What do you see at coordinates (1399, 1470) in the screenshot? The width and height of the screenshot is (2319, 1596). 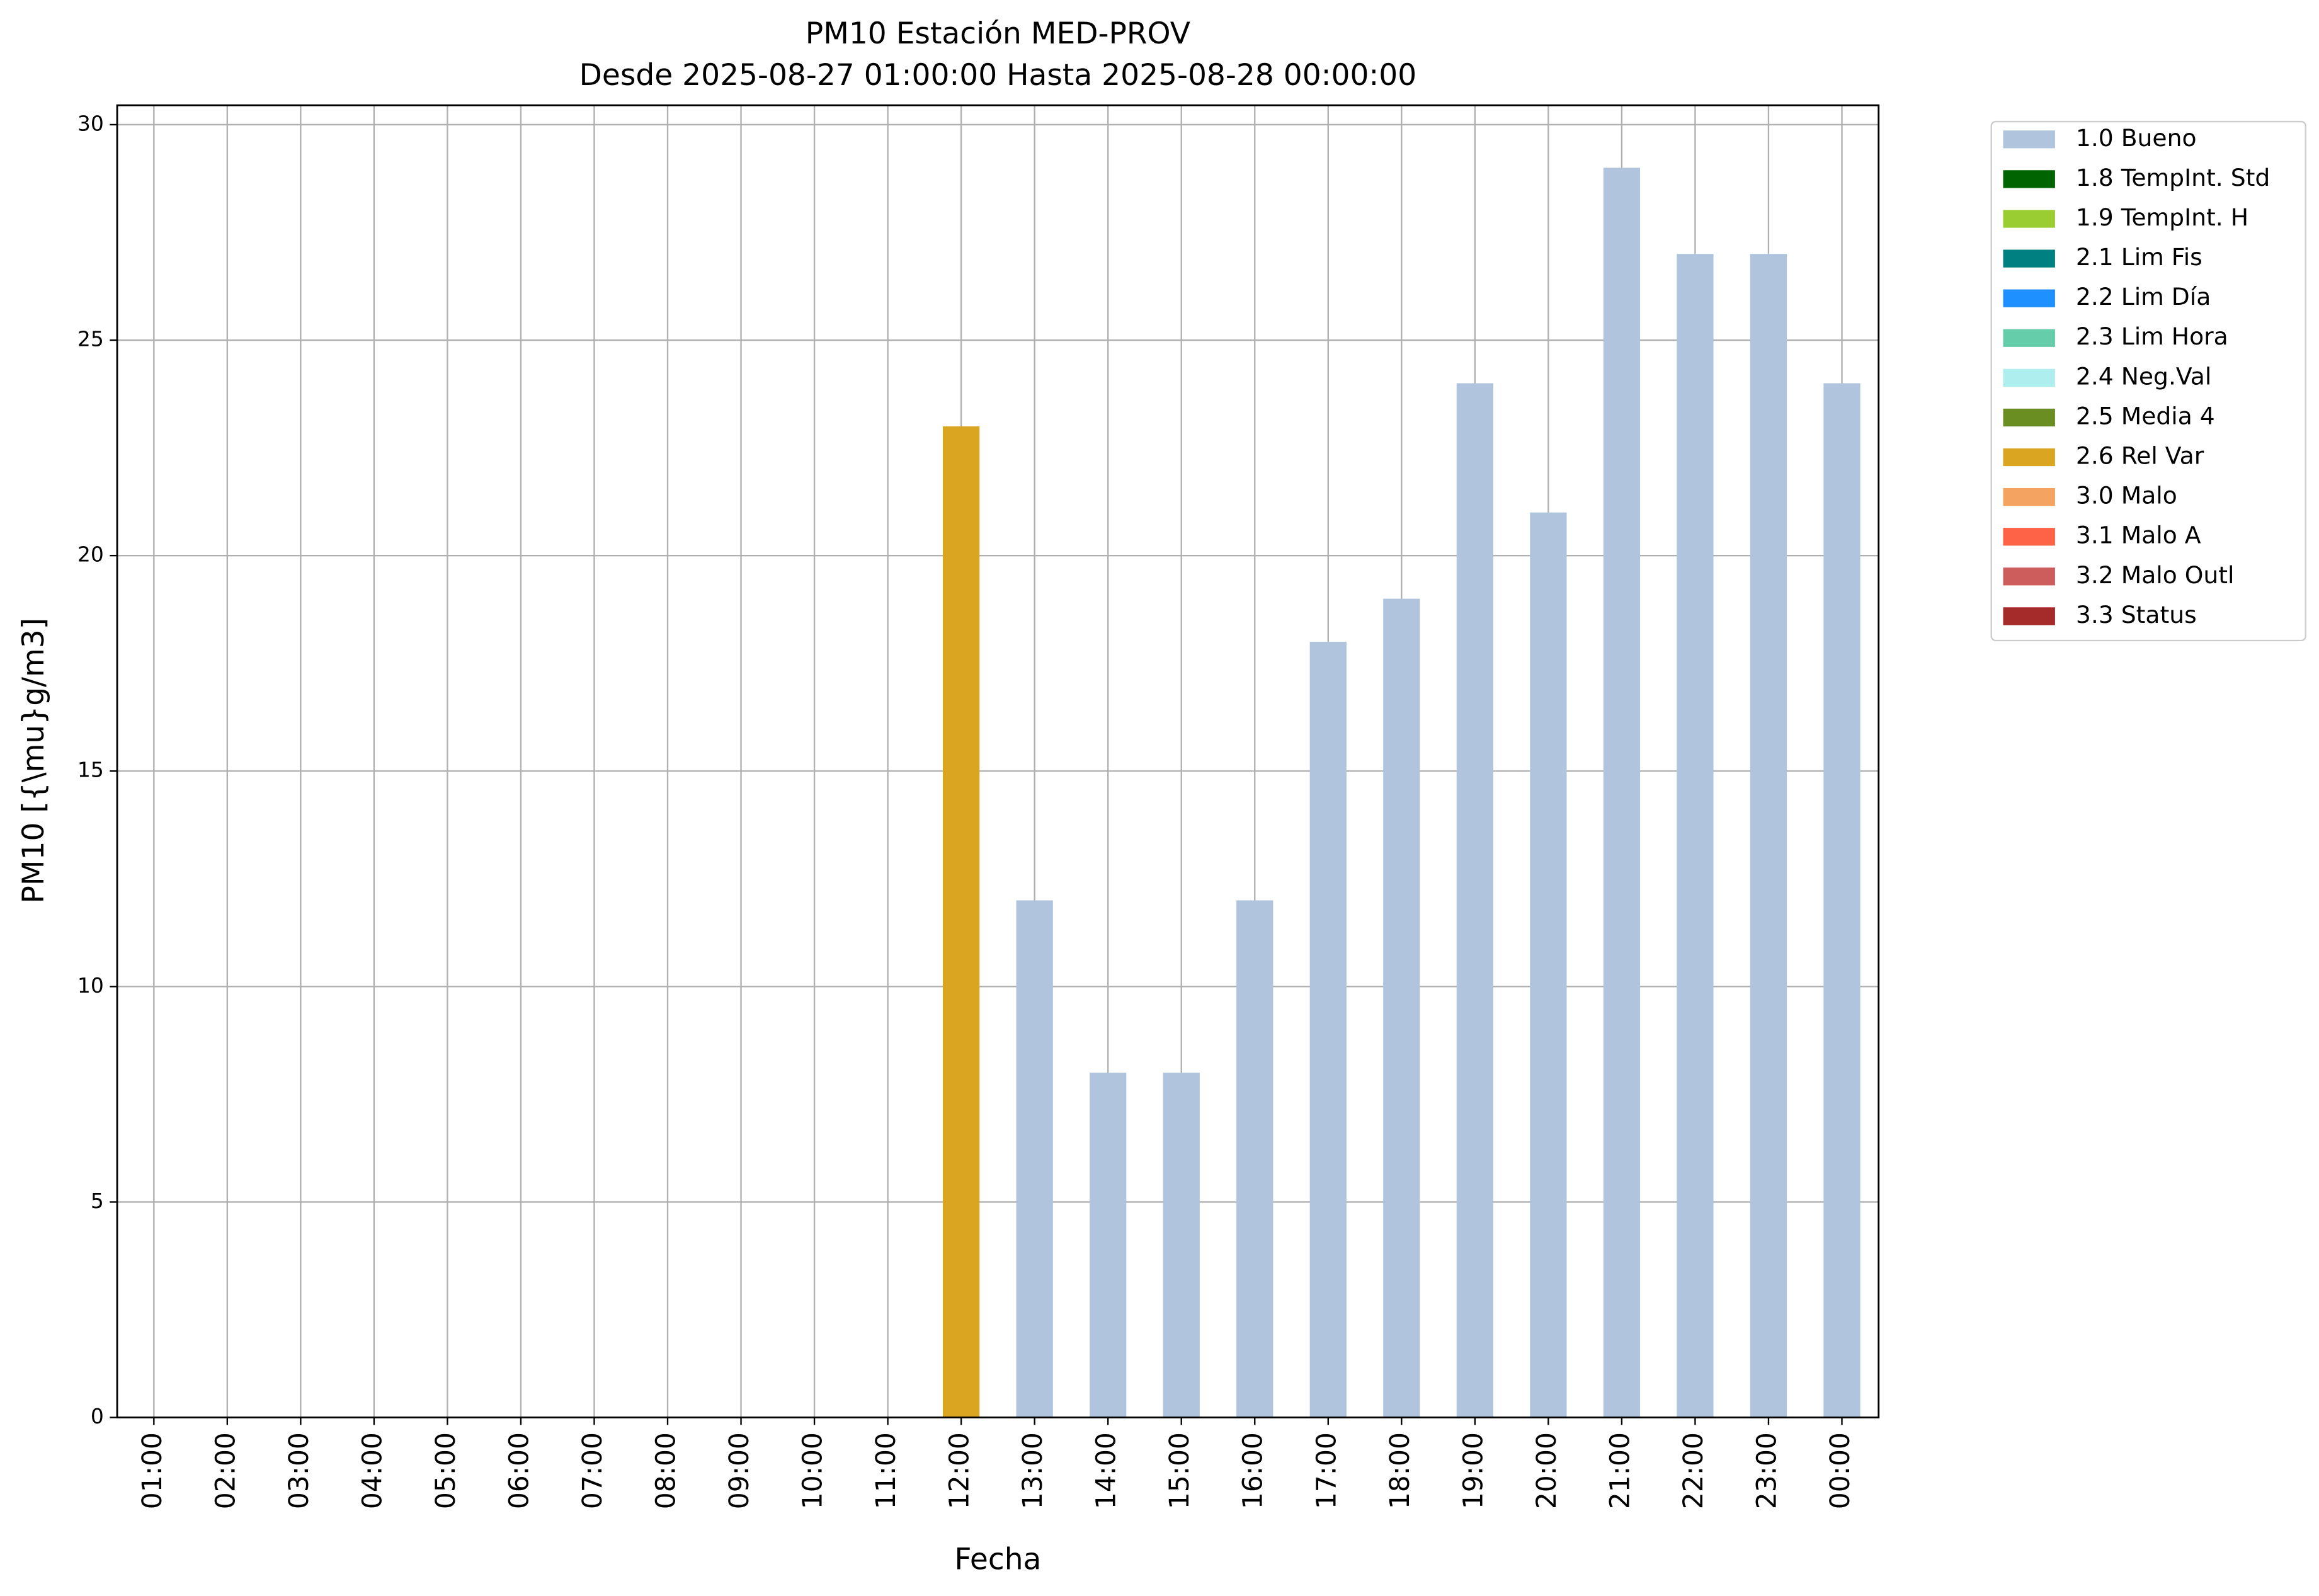 I see `x-tick-label: 18:00` at bounding box center [1399, 1470].